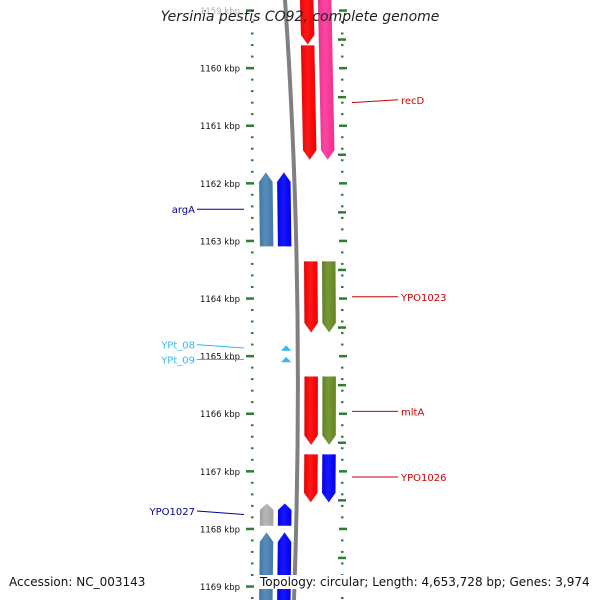 This screenshot has width=600, height=600. What do you see at coordinates (183, 210) in the screenshot?
I see `feature-label: argA` at bounding box center [183, 210].